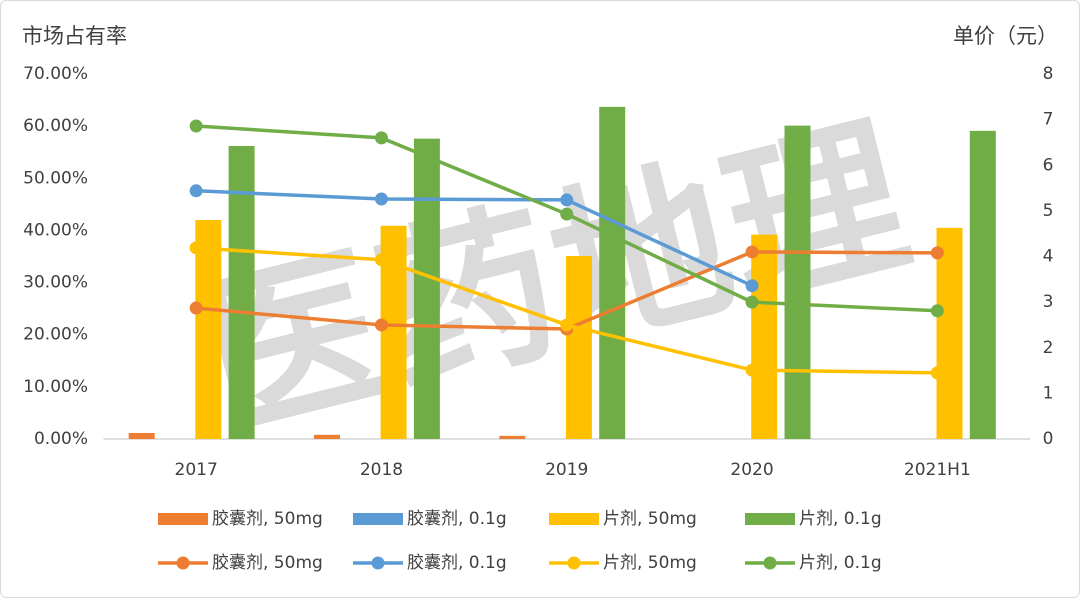 The height and width of the screenshot is (598, 1080). What do you see at coordinates (1048, 348) in the screenshot?
I see `y2-tick-label: 2` at bounding box center [1048, 348].